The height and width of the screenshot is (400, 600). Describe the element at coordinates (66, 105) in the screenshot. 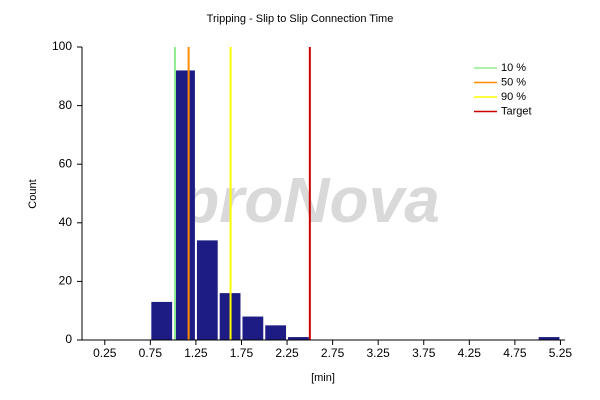

I see `y-tick-label: 80` at that location.